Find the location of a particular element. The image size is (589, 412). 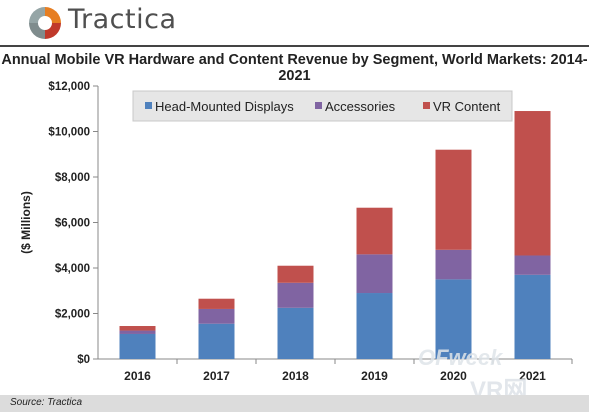

y-tick-label: $2,000 is located at coordinates (72, 315).